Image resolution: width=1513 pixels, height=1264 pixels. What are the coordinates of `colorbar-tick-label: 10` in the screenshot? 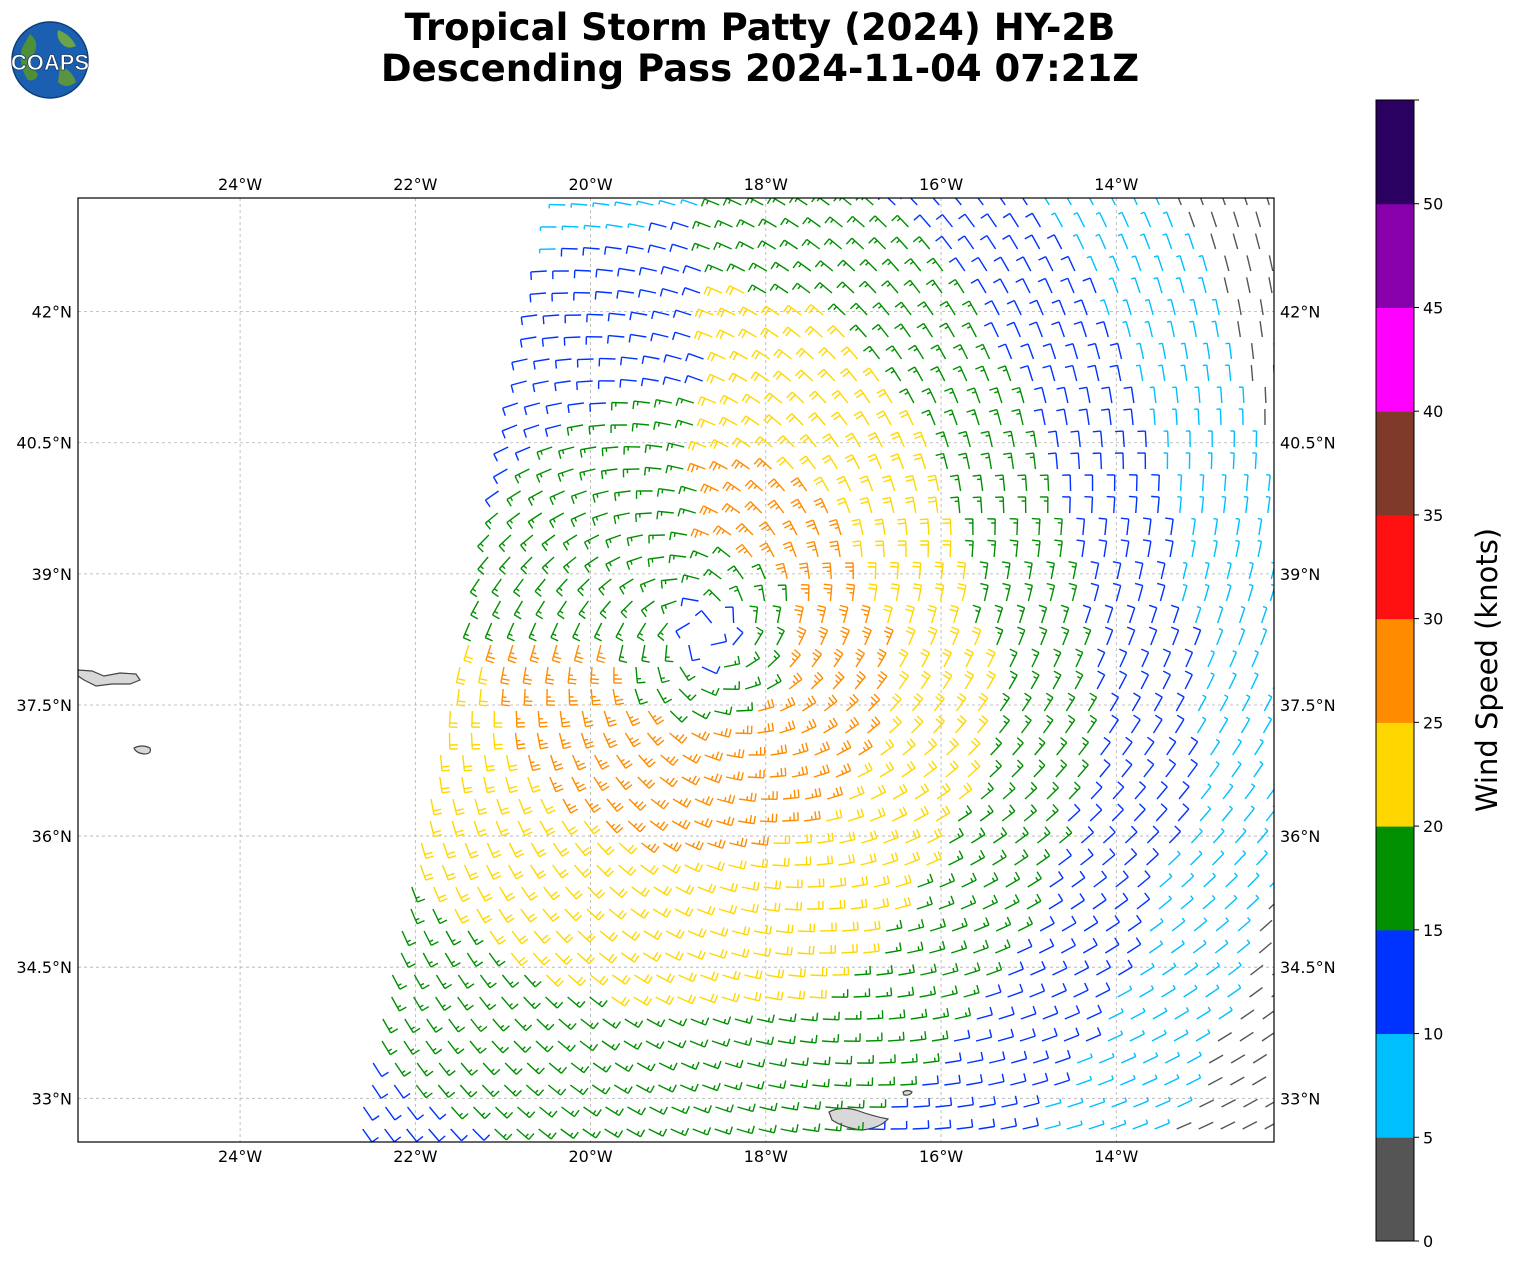 It's located at (1433, 1034).